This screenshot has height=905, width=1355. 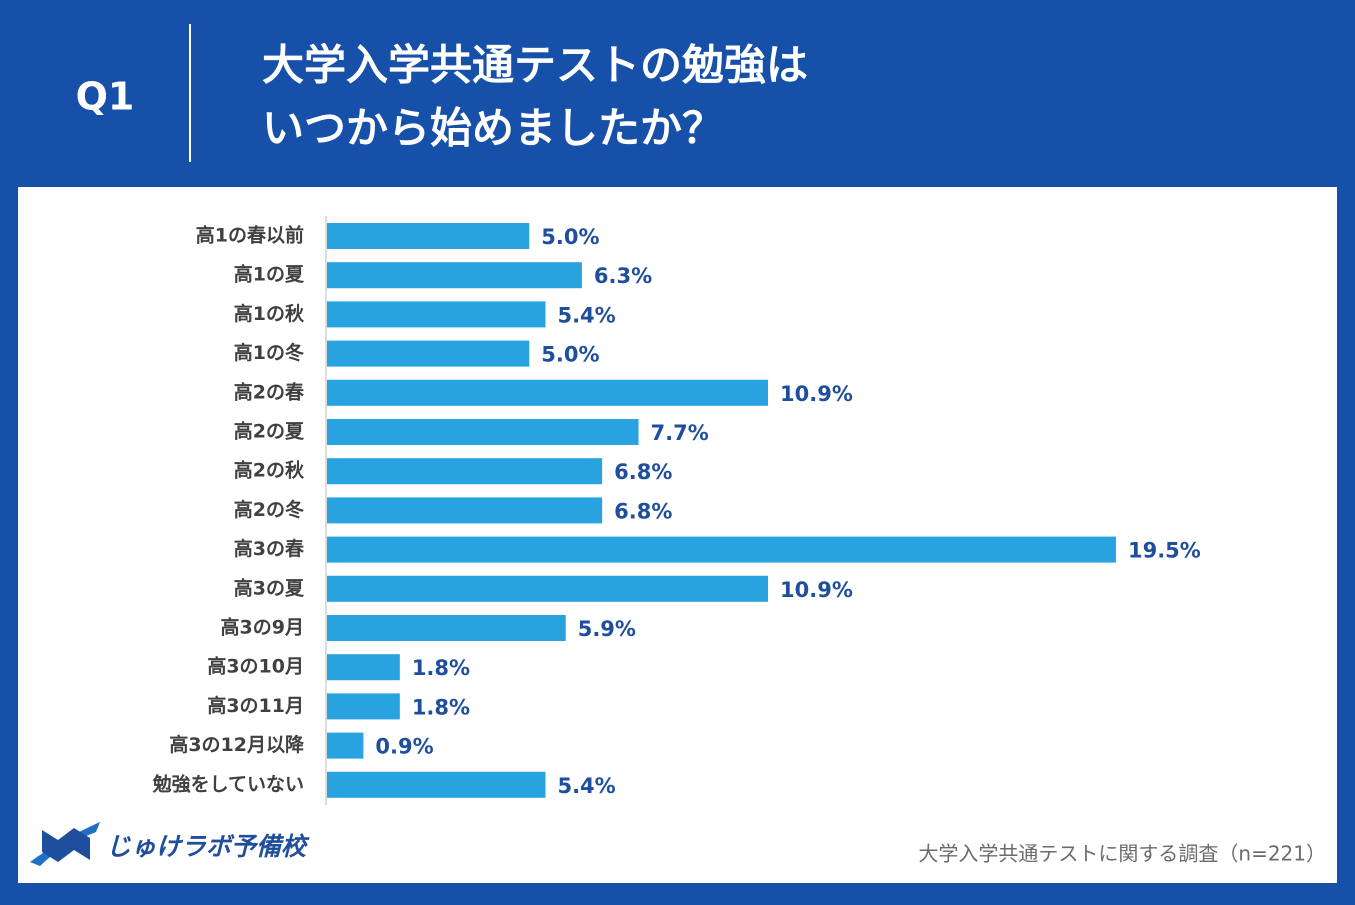 What do you see at coordinates (208, 846) in the screenshot?
I see `logo-text: じゅけラボ予備校` at bounding box center [208, 846].